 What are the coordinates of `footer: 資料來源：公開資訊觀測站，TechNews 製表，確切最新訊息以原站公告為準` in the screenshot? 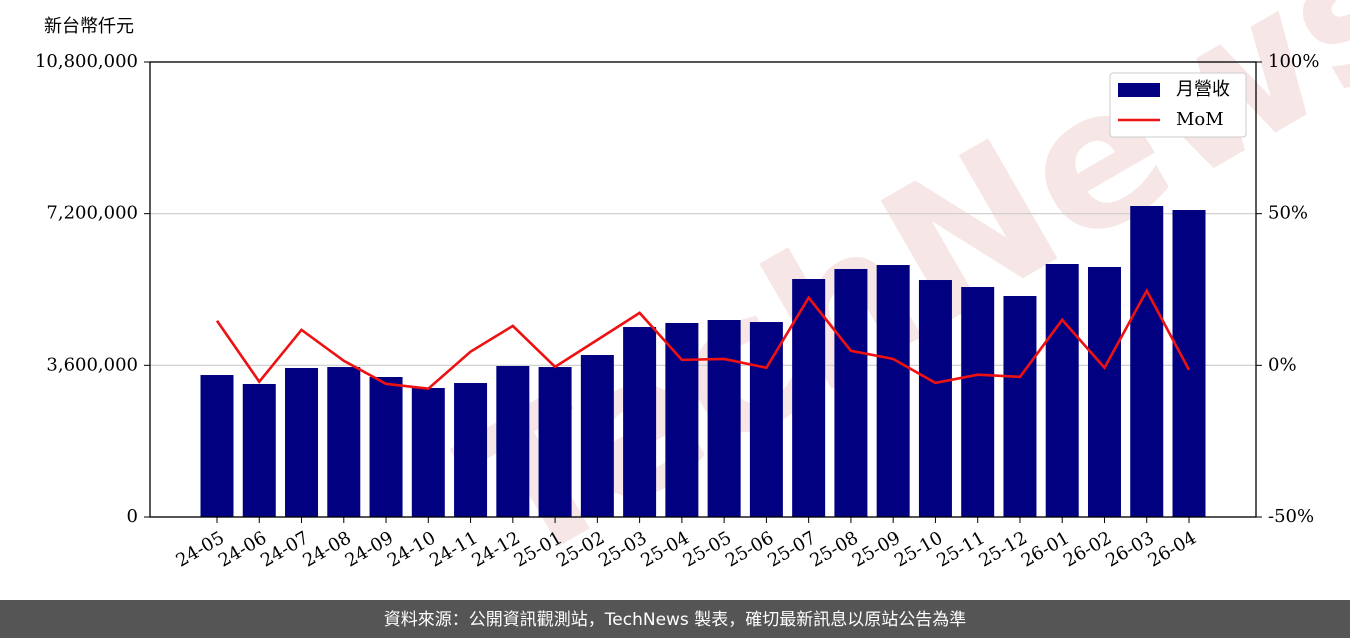 It's located at (675, 620).